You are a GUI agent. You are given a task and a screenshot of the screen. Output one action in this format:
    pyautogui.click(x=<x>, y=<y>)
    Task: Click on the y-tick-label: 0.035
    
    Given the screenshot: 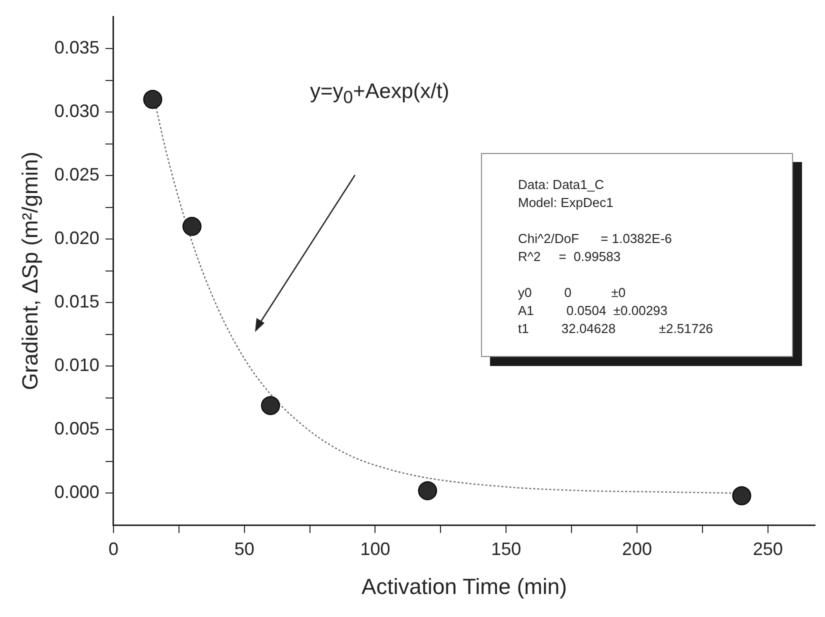 What is the action you would take?
    pyautogui.click(x=77, y=48)
    